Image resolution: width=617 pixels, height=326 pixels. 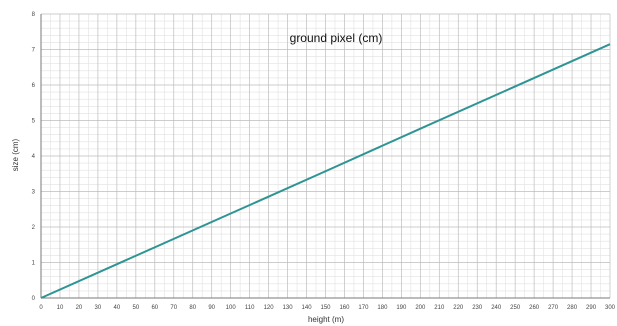 What do you see at coordinates (344, 308) in the screenshot?
I see `x-tick-label: 160` at bounding box center [344, 308].